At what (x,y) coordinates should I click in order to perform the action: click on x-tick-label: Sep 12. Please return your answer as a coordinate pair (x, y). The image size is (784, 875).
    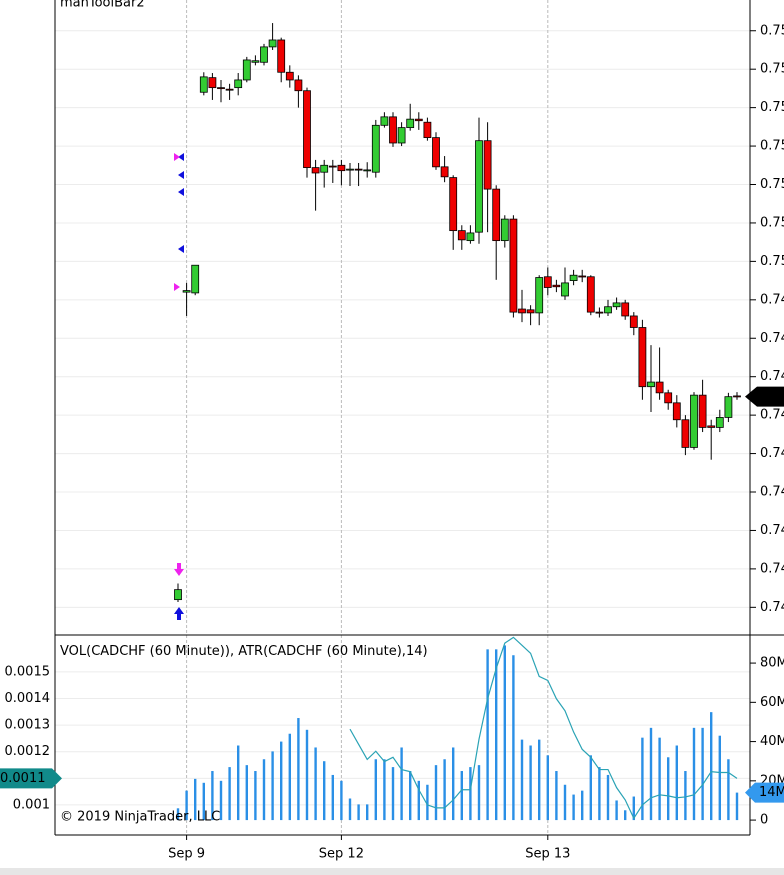
    Looking at the image, I should click on (341, 854).